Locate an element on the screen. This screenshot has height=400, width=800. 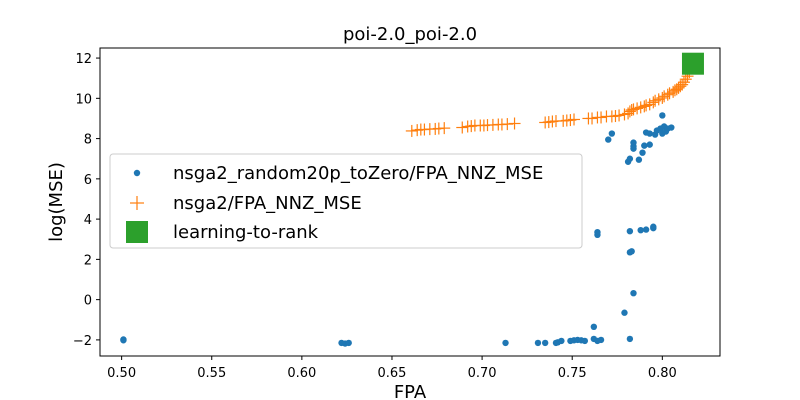
x-tick-label: 0.70 is located at coordinates (482, 373).